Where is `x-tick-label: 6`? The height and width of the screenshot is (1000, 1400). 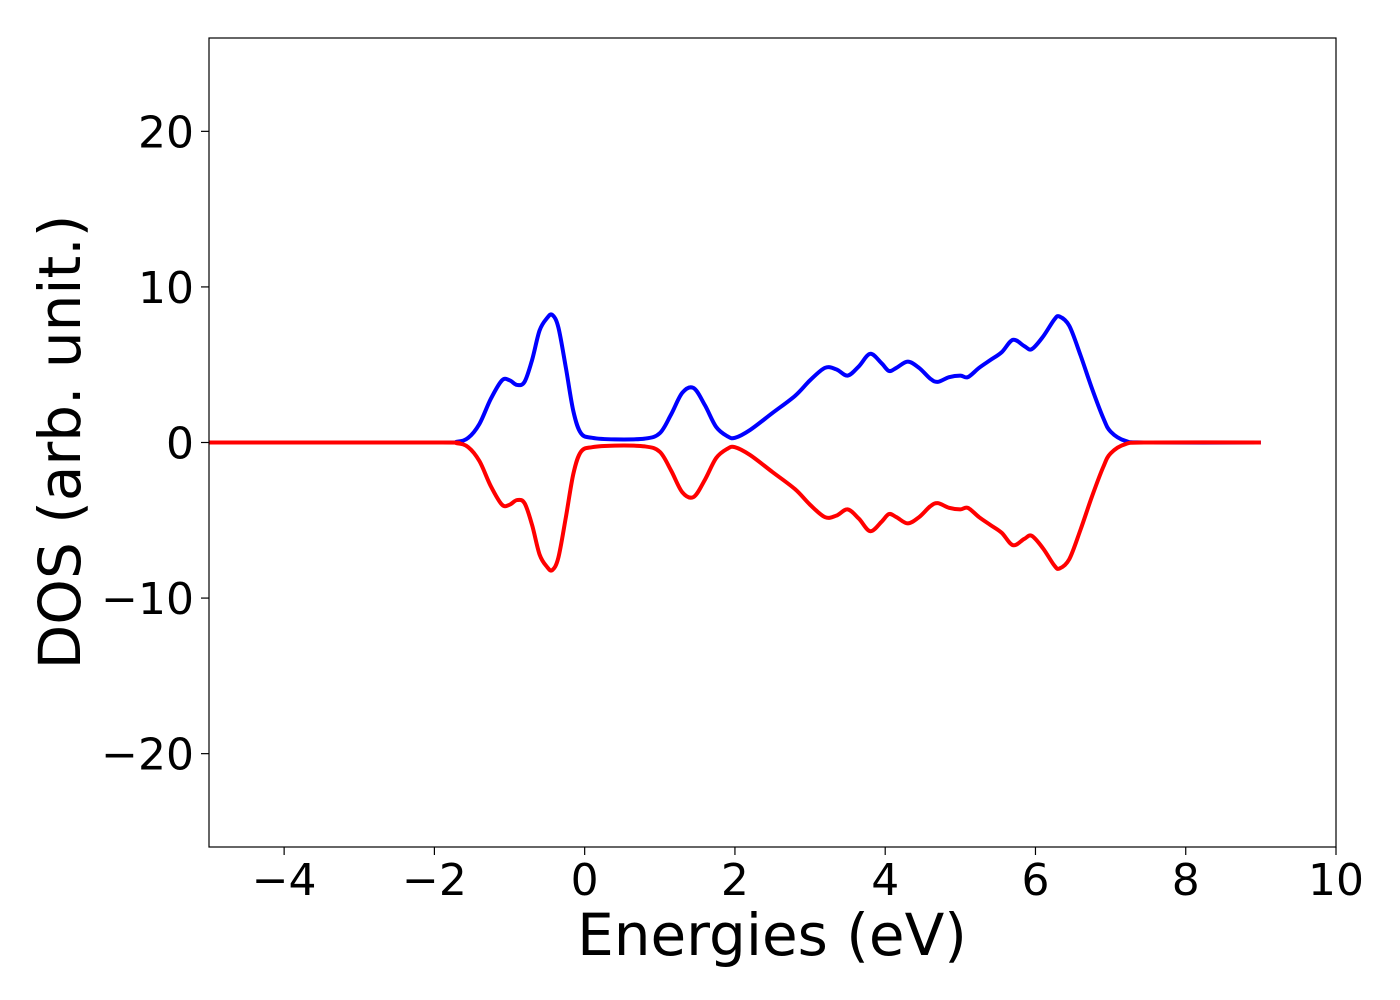
x-tick-label: 6 is located at coordinates (1035, 880).